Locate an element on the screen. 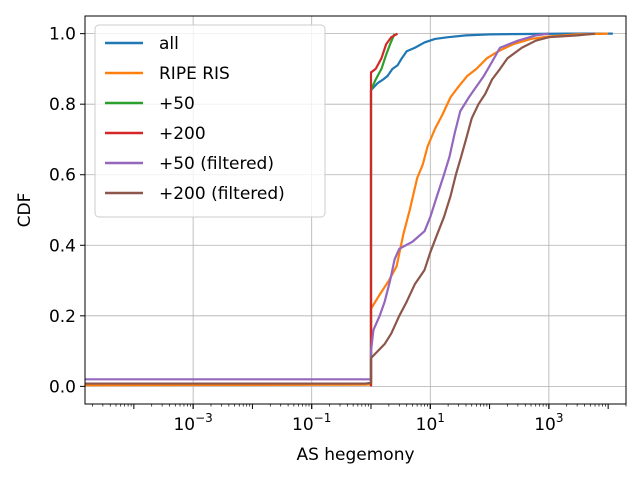 This screenshot has width=640, height=480. y-tick-label: 0.8 is located at coordinates (62, 105).